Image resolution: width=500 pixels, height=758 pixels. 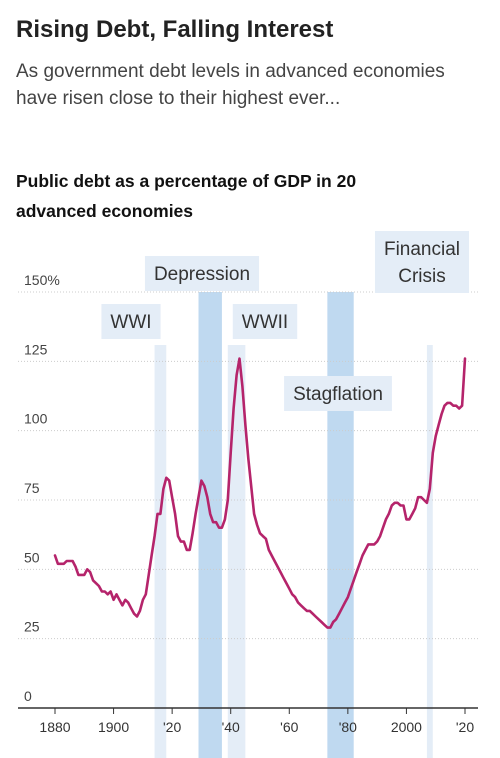 I want to click on event-band-depression, so click(x=210, y=525).